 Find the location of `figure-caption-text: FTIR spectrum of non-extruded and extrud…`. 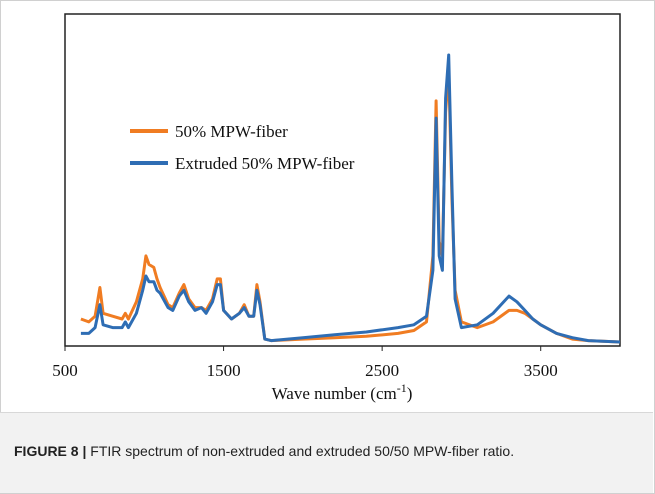

figure-caption-text: FTIR spectrum of non-extruded and extrud… is located at coordinates (300, 451).